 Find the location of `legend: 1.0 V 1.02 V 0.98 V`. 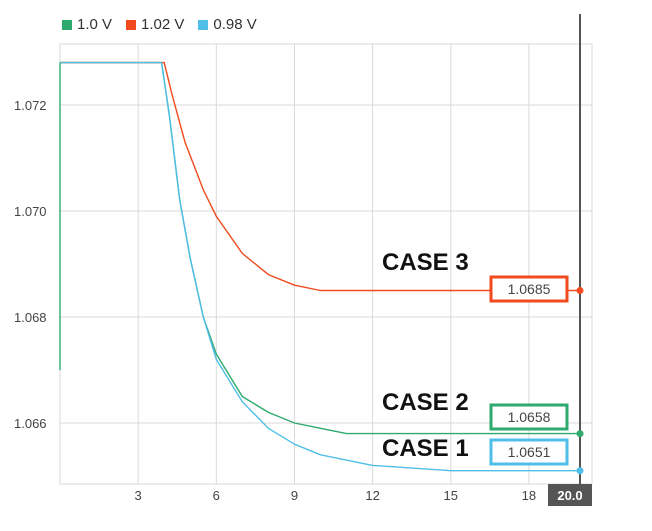

legend: 1.0 V 1.02 V 0.98 V is located at coordinates (159, 24).